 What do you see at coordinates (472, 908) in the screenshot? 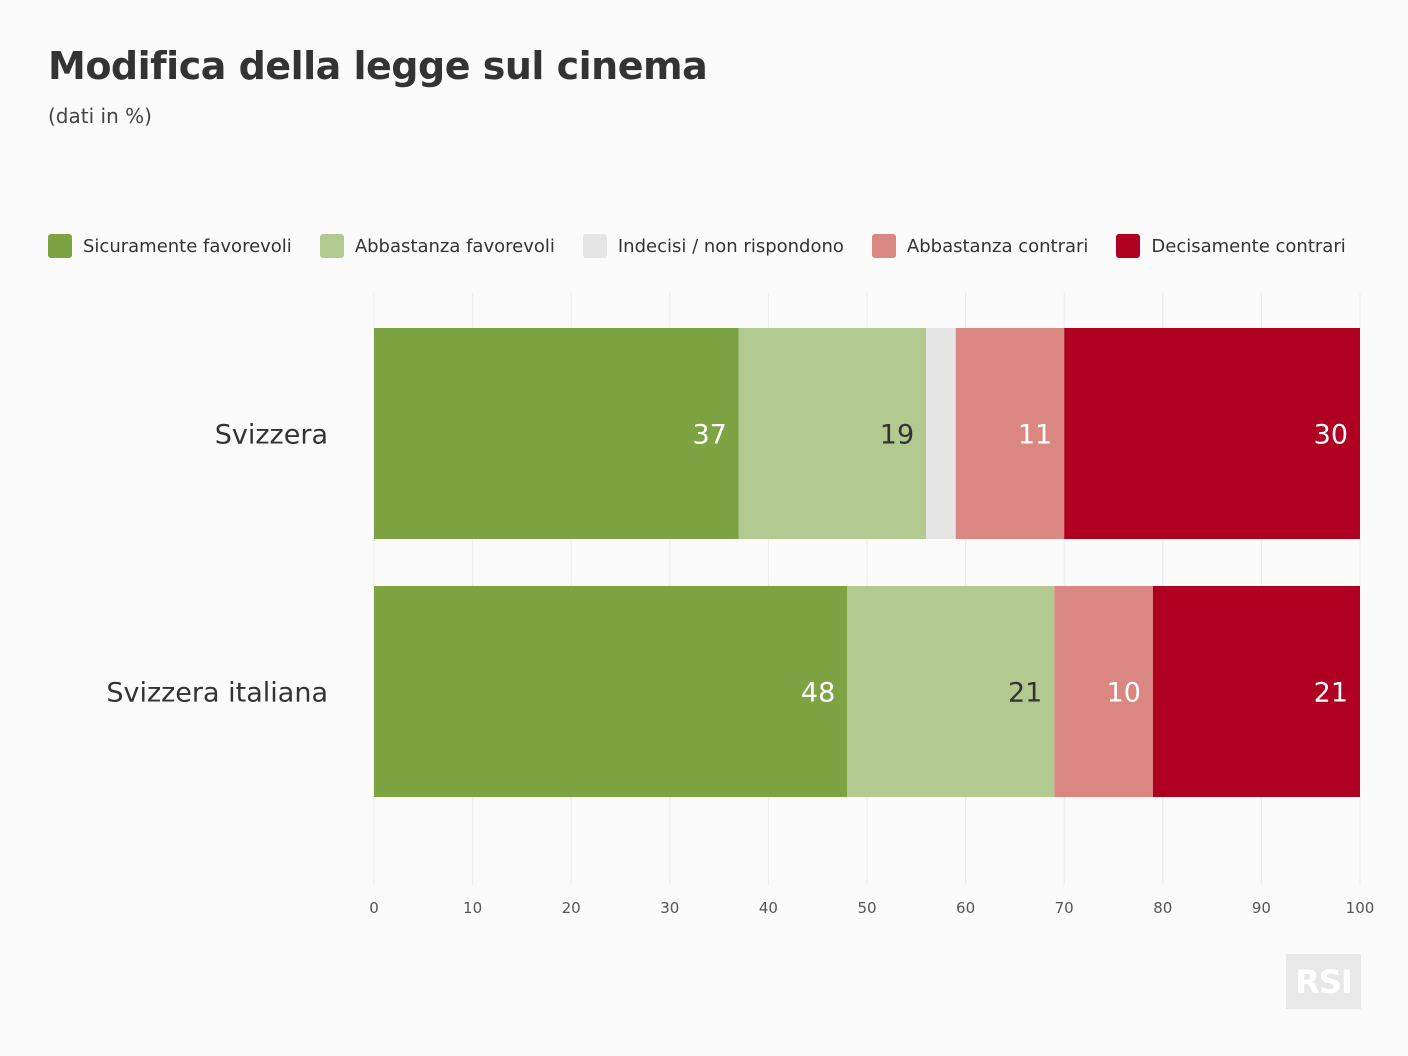
I see `x-tick-label: 10` at bounding box center [472, 908].